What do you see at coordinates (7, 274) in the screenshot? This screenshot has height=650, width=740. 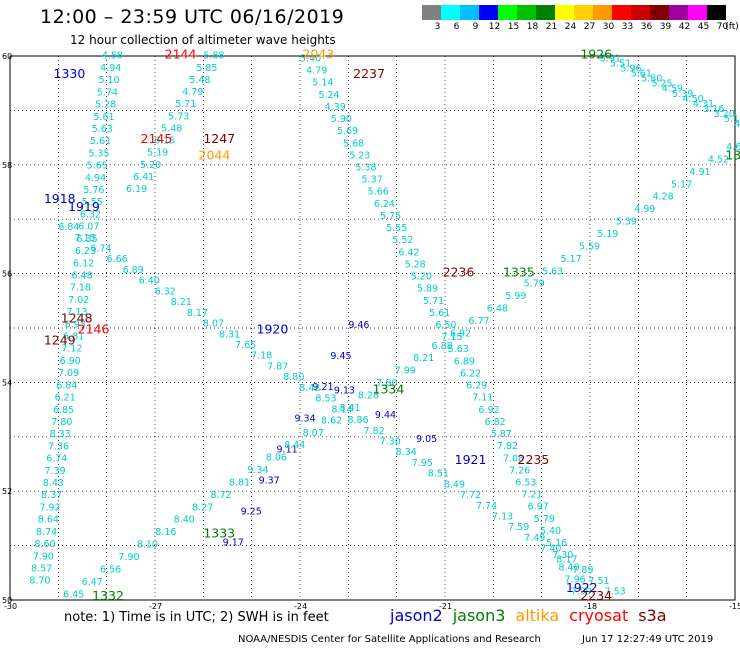 I see `lat-label: 56` at bounding box center [7, 274].